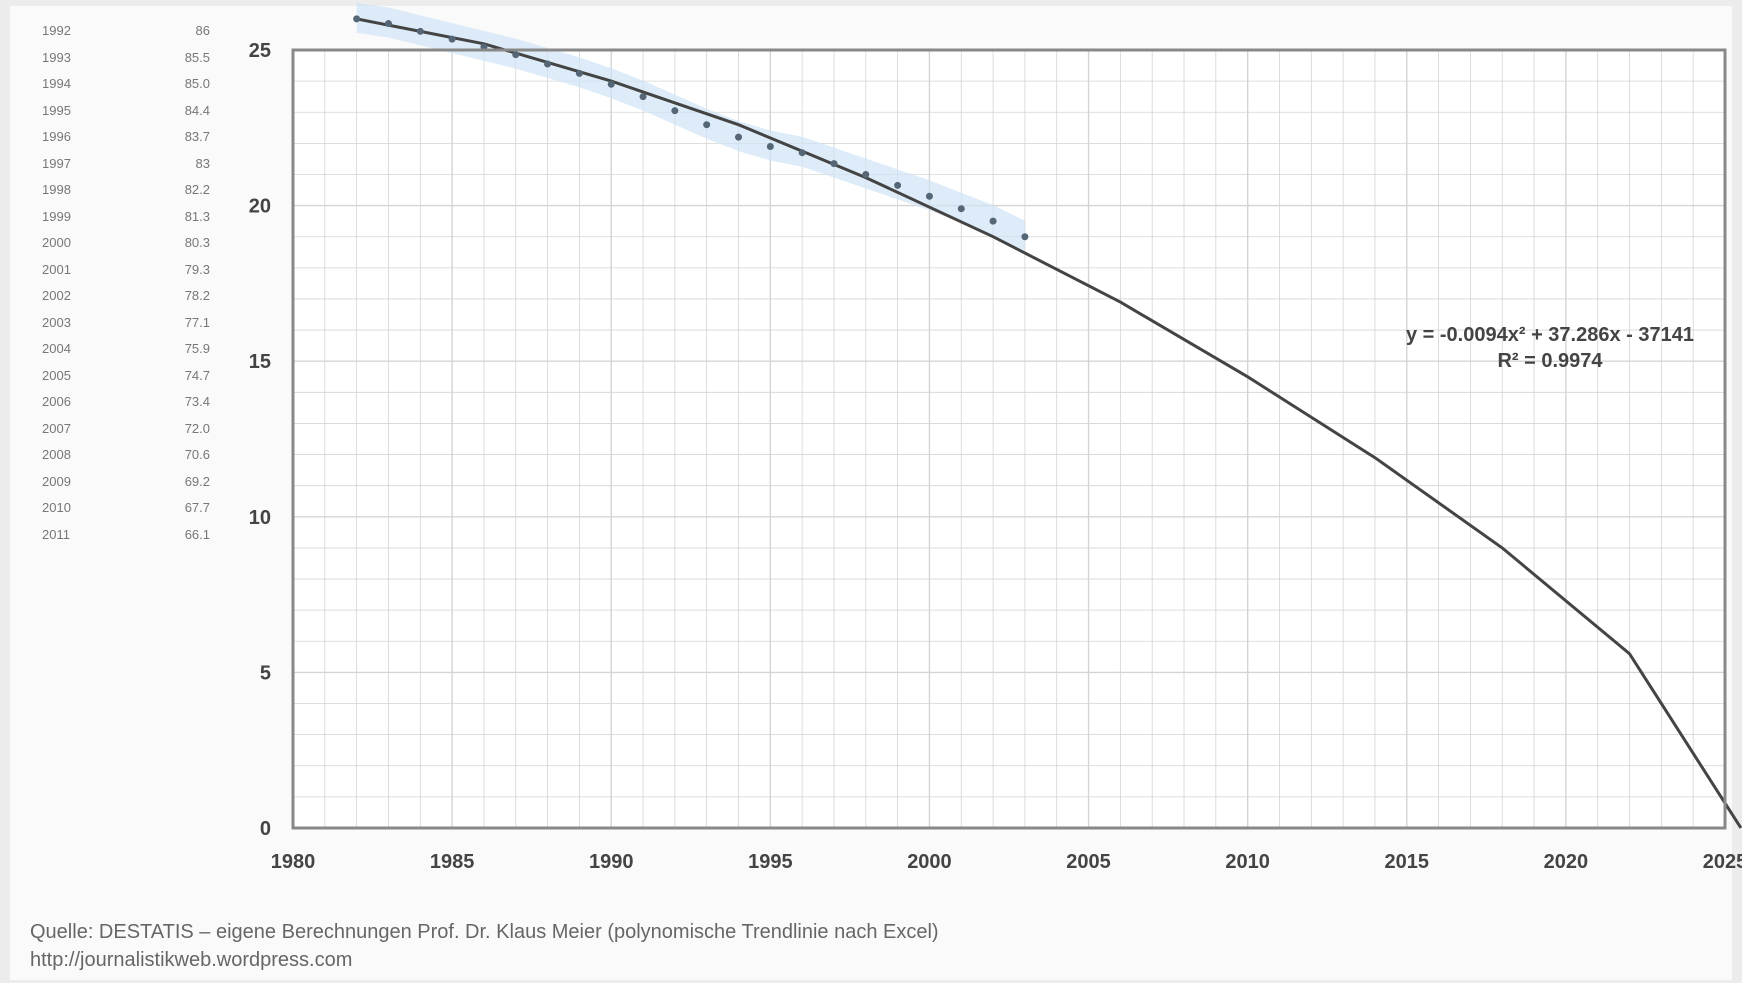 The height and width of the screenshot is (983, 1742). Describe the element at coordinates (56, 189) in the screenshot. I see `table-year: 1998` at that location.